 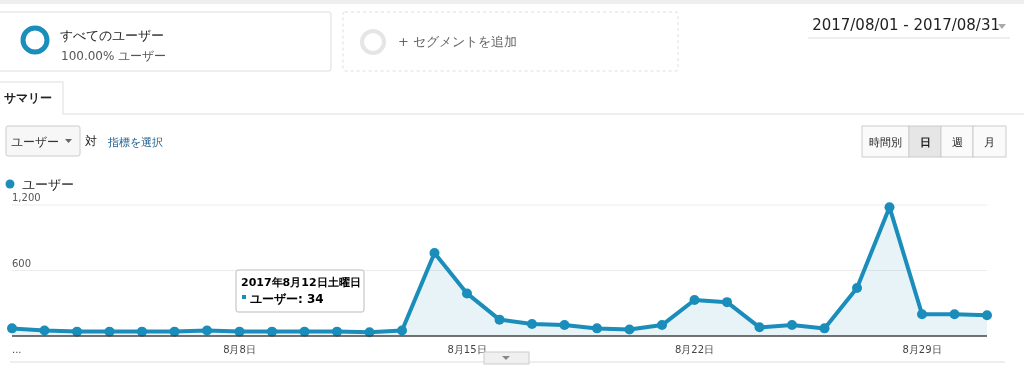 I want to click on legend-label: ユーザー, so click(x=48, y=184).